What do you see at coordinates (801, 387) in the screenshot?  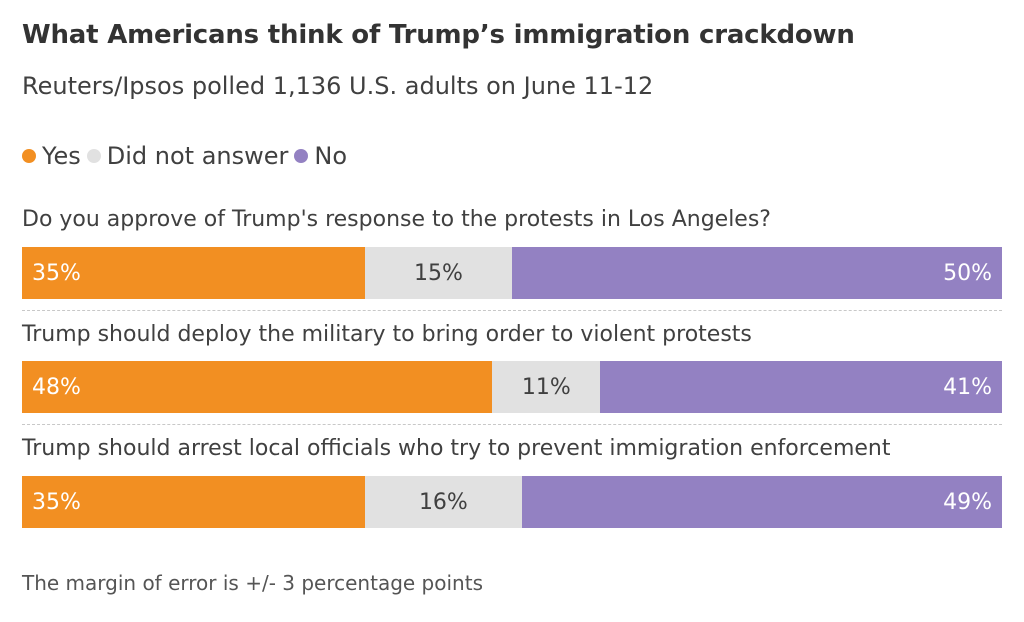 I see `bar-segment-no: 41%` at bounding box center [801, 387].